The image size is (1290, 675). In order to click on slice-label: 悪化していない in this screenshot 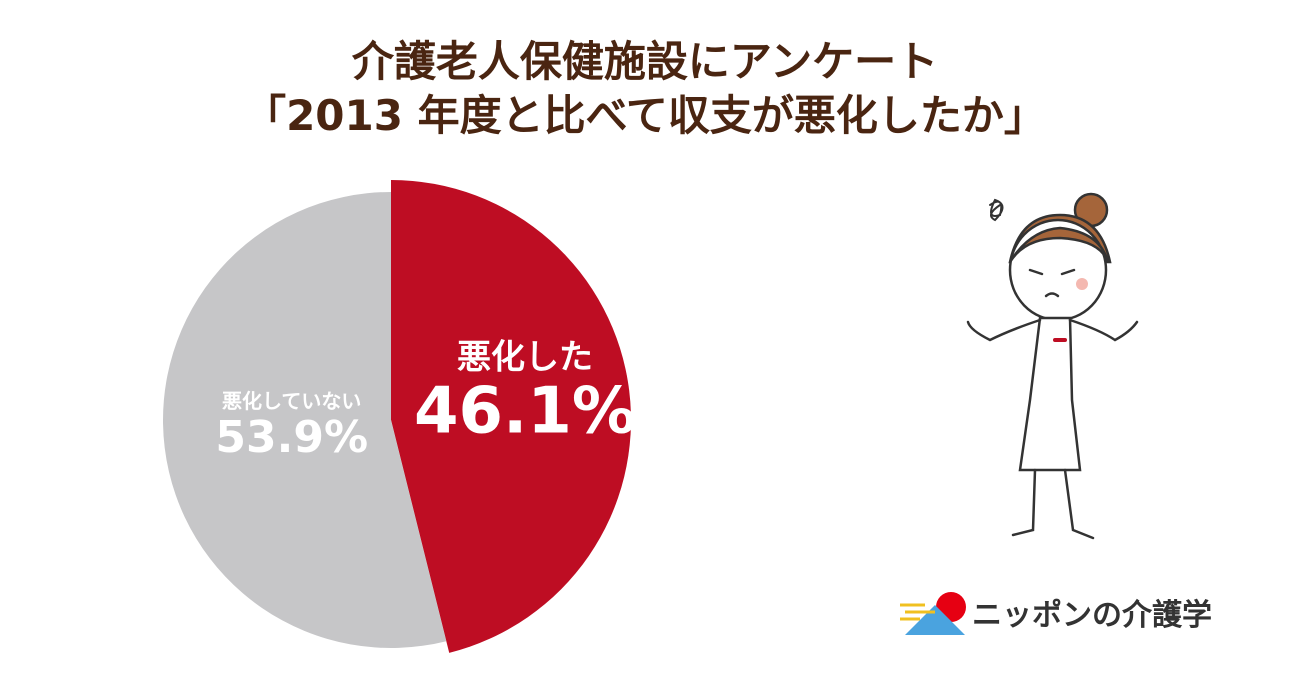, I will do `click(291, 401)`.